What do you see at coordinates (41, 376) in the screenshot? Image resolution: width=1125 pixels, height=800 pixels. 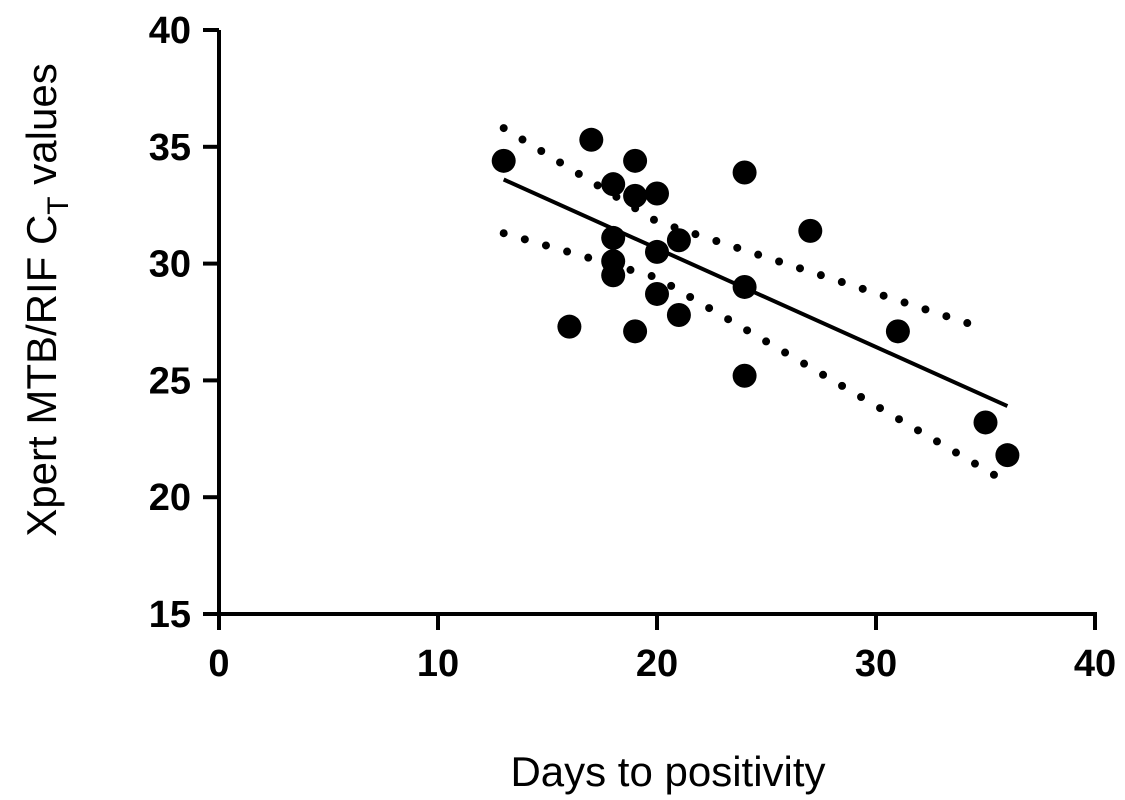 I see `y-axis-title-main: Xpert MTB/RIF C` at bounding box center [41, 376].